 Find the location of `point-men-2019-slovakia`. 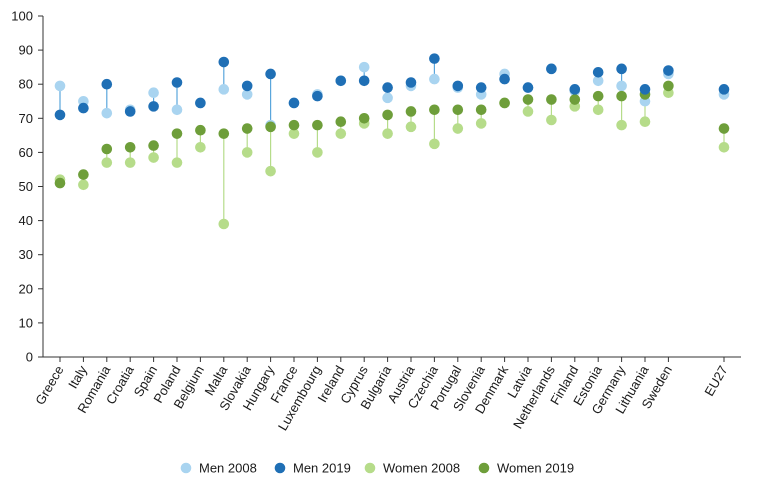

point-men-2019-slovakia is located at coordinates (247, 86).